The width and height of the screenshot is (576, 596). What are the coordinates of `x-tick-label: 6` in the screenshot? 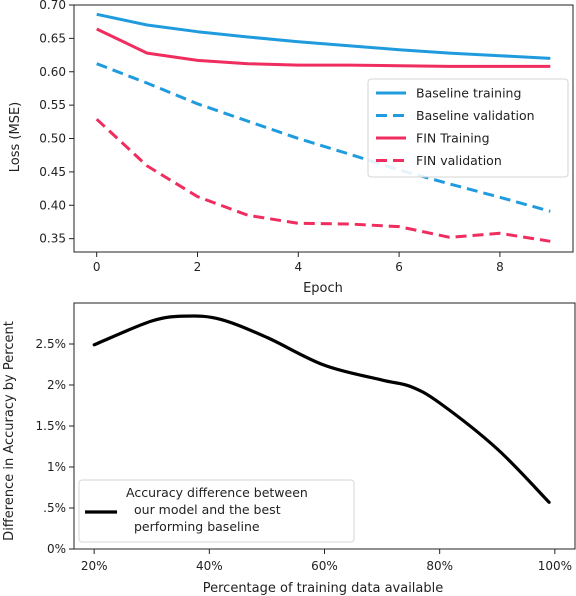 It's located at (399, 267).